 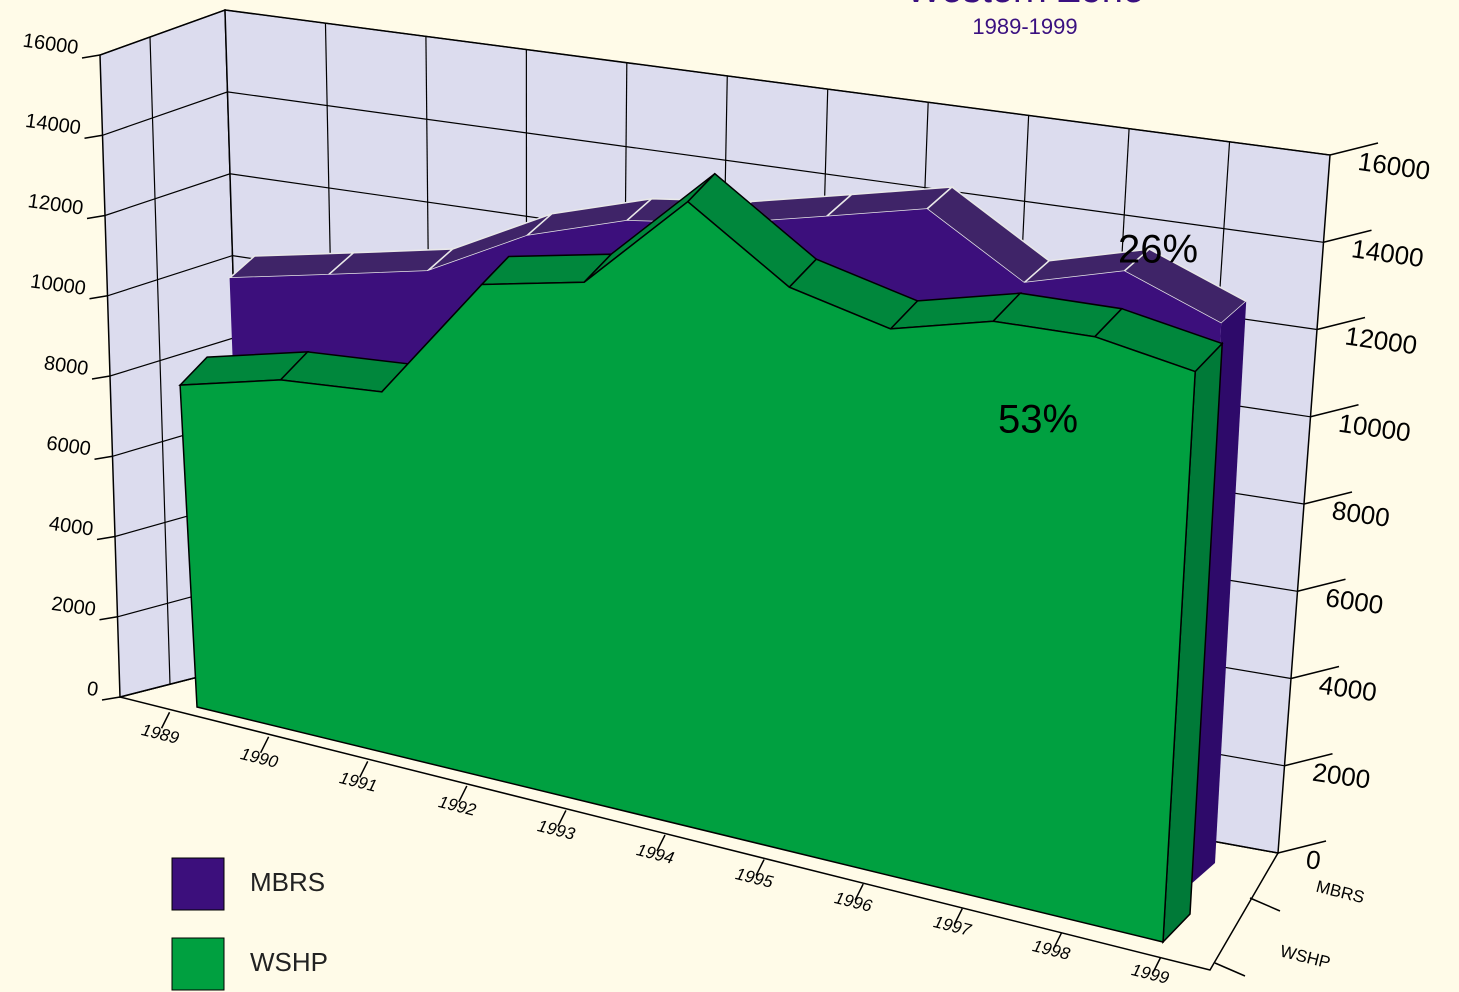 I want to click on chart-title: Western Zone, so click(x=1025, y=5).